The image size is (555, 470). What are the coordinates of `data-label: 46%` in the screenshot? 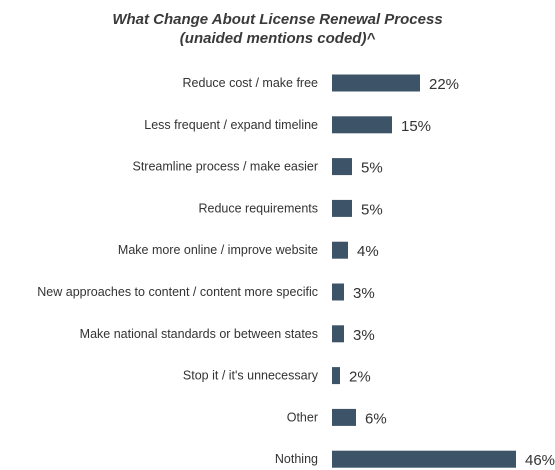 It's located at (540, 460).